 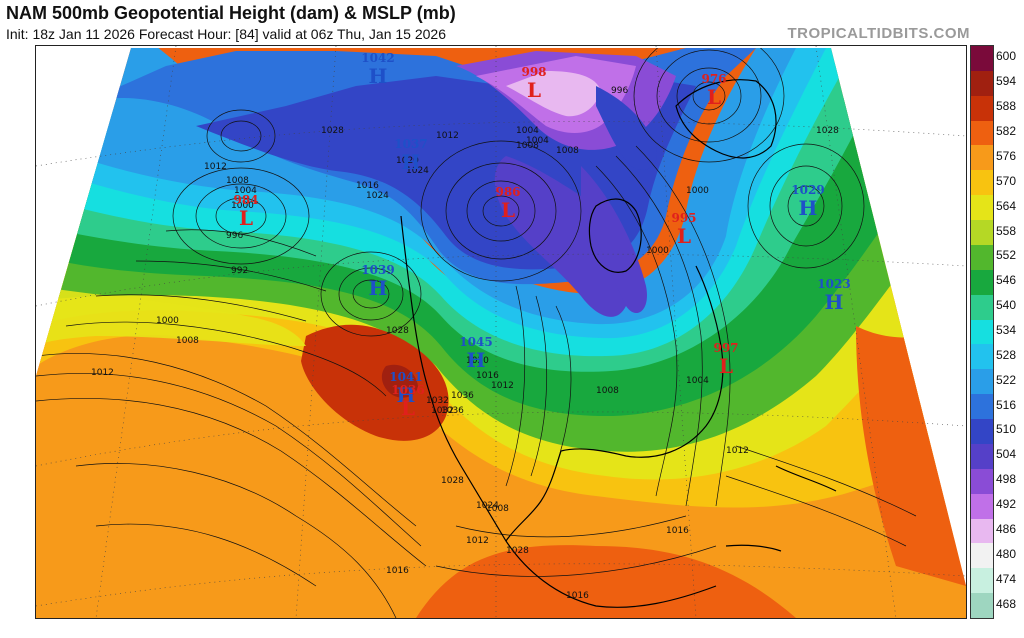 What do you see at coordinates (378, 69) in the screenshot?
I see `high-pressure-center: 1042 H` at bounding box center [378, 69].